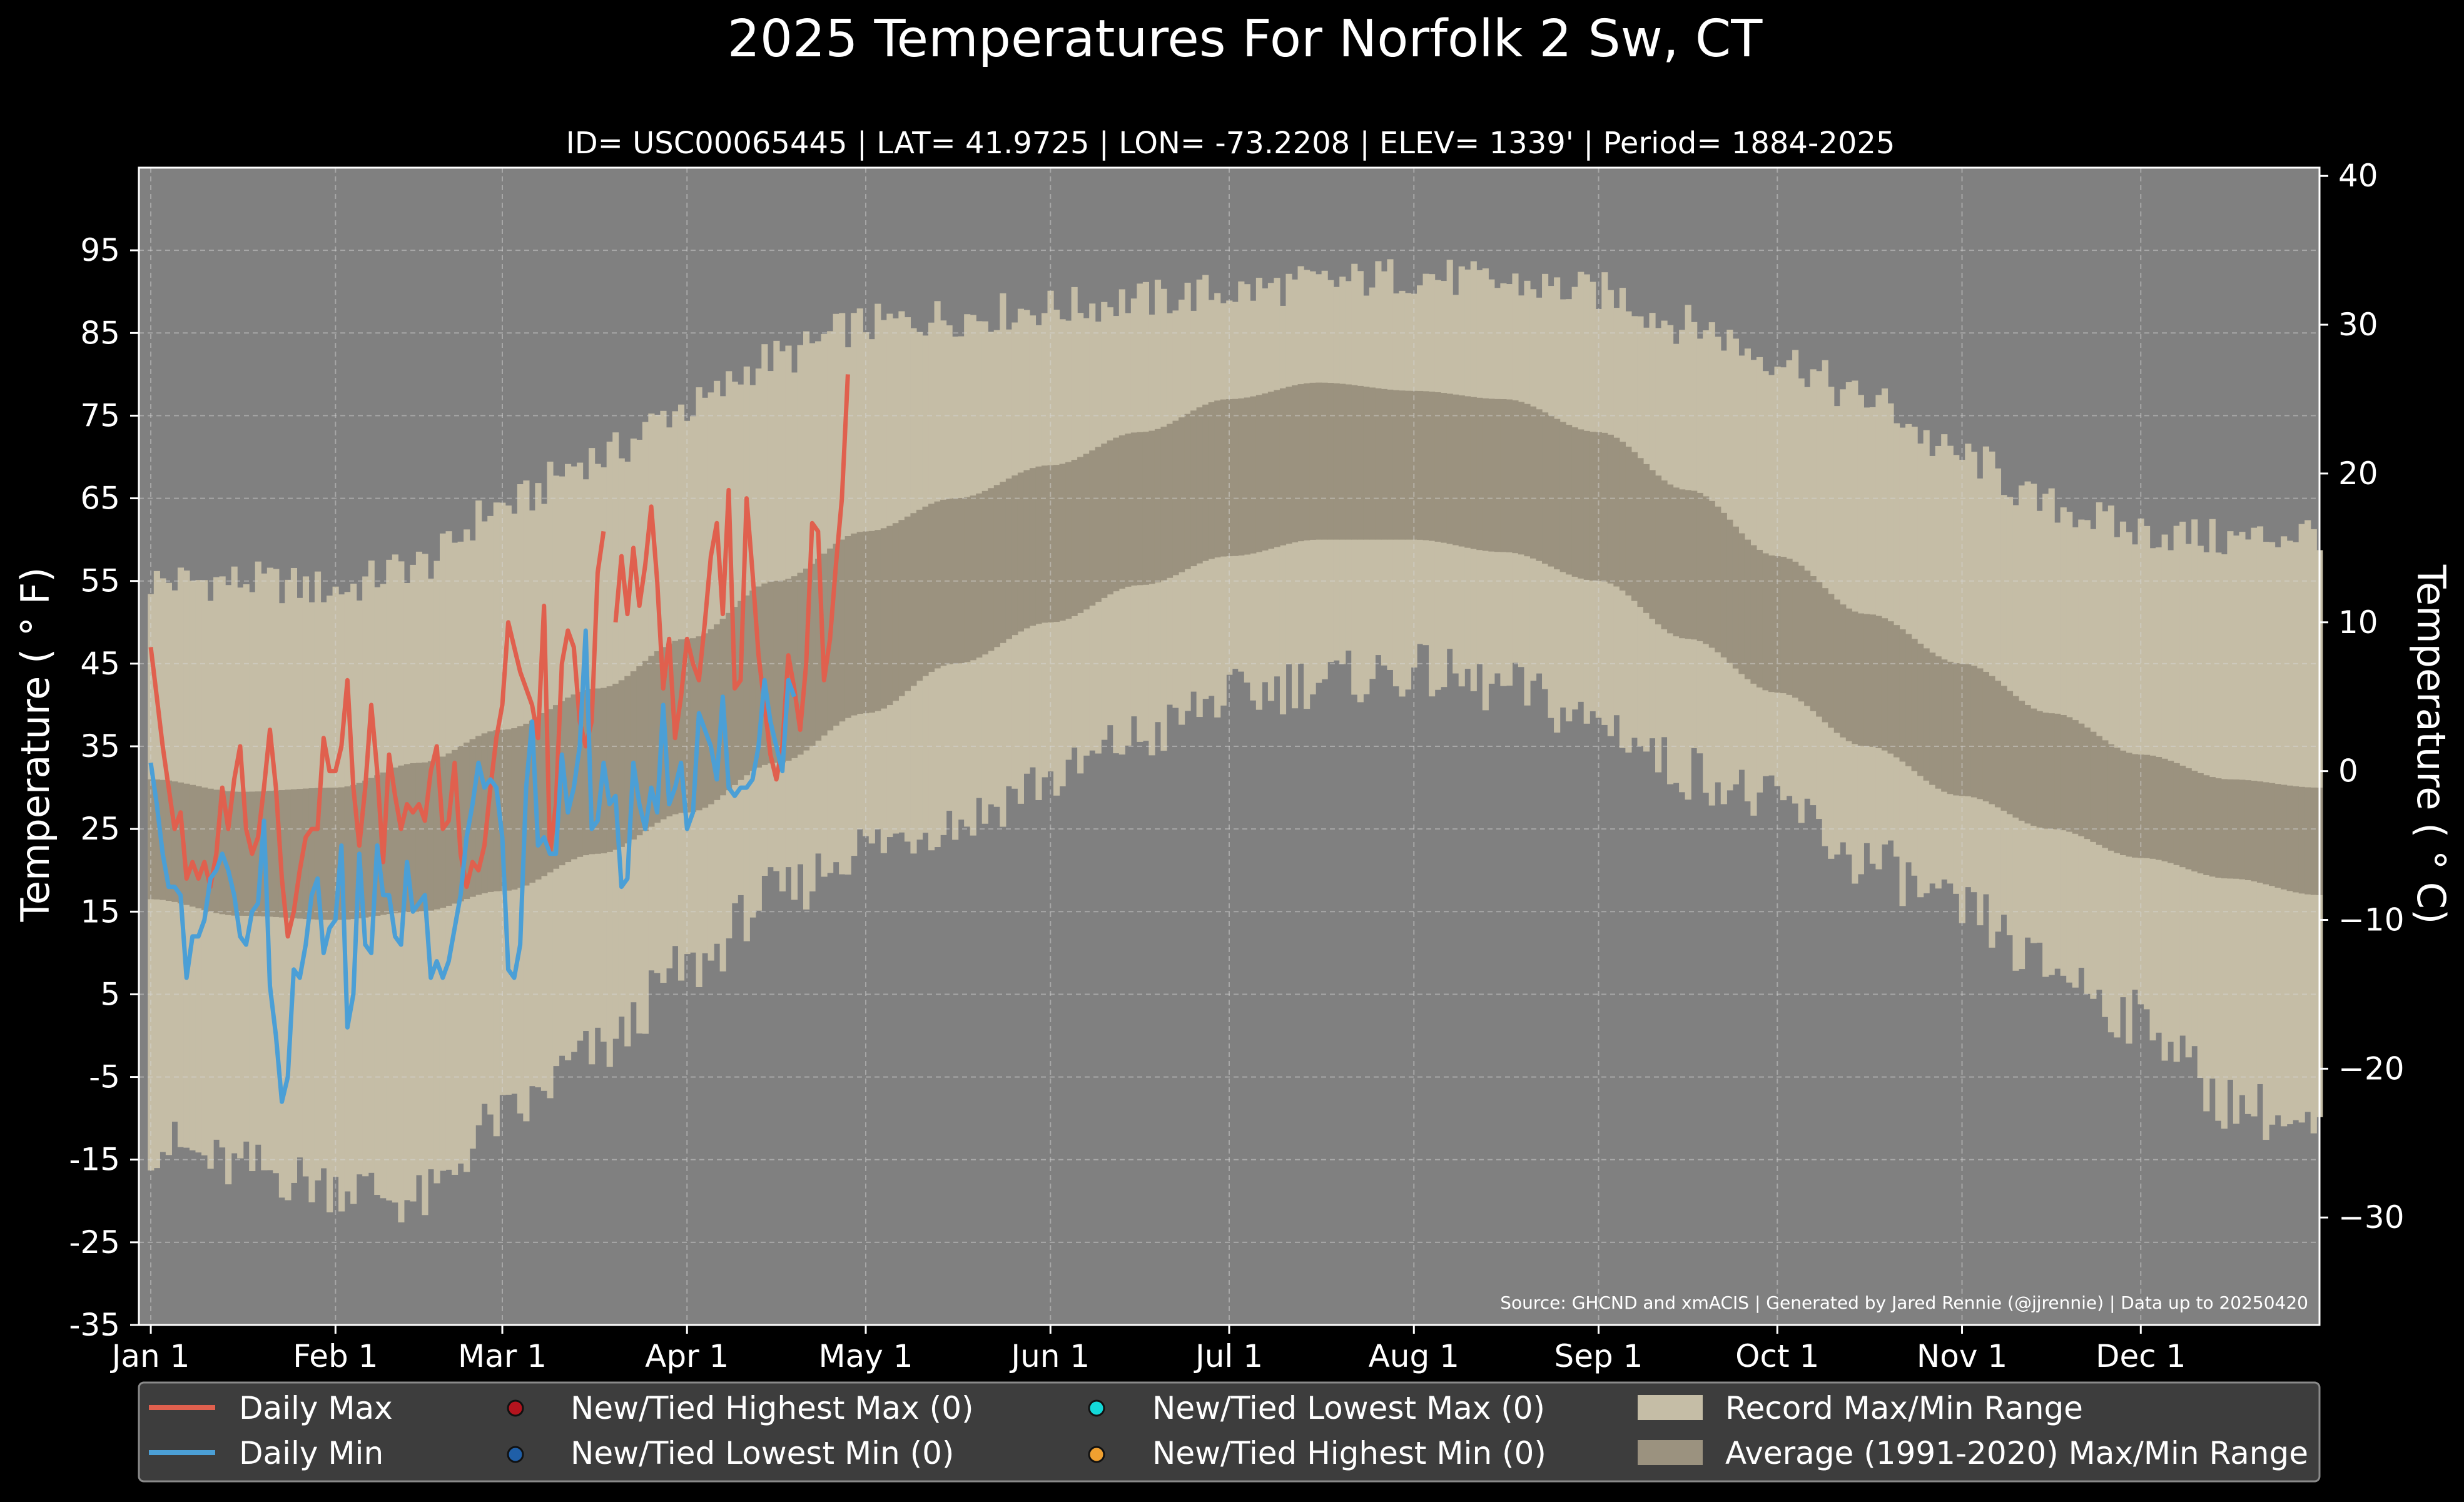 The image size is (2464, 1502). I want to click on legend-highest-max: New/Tied Highest Max (0), so click(772, 1408).